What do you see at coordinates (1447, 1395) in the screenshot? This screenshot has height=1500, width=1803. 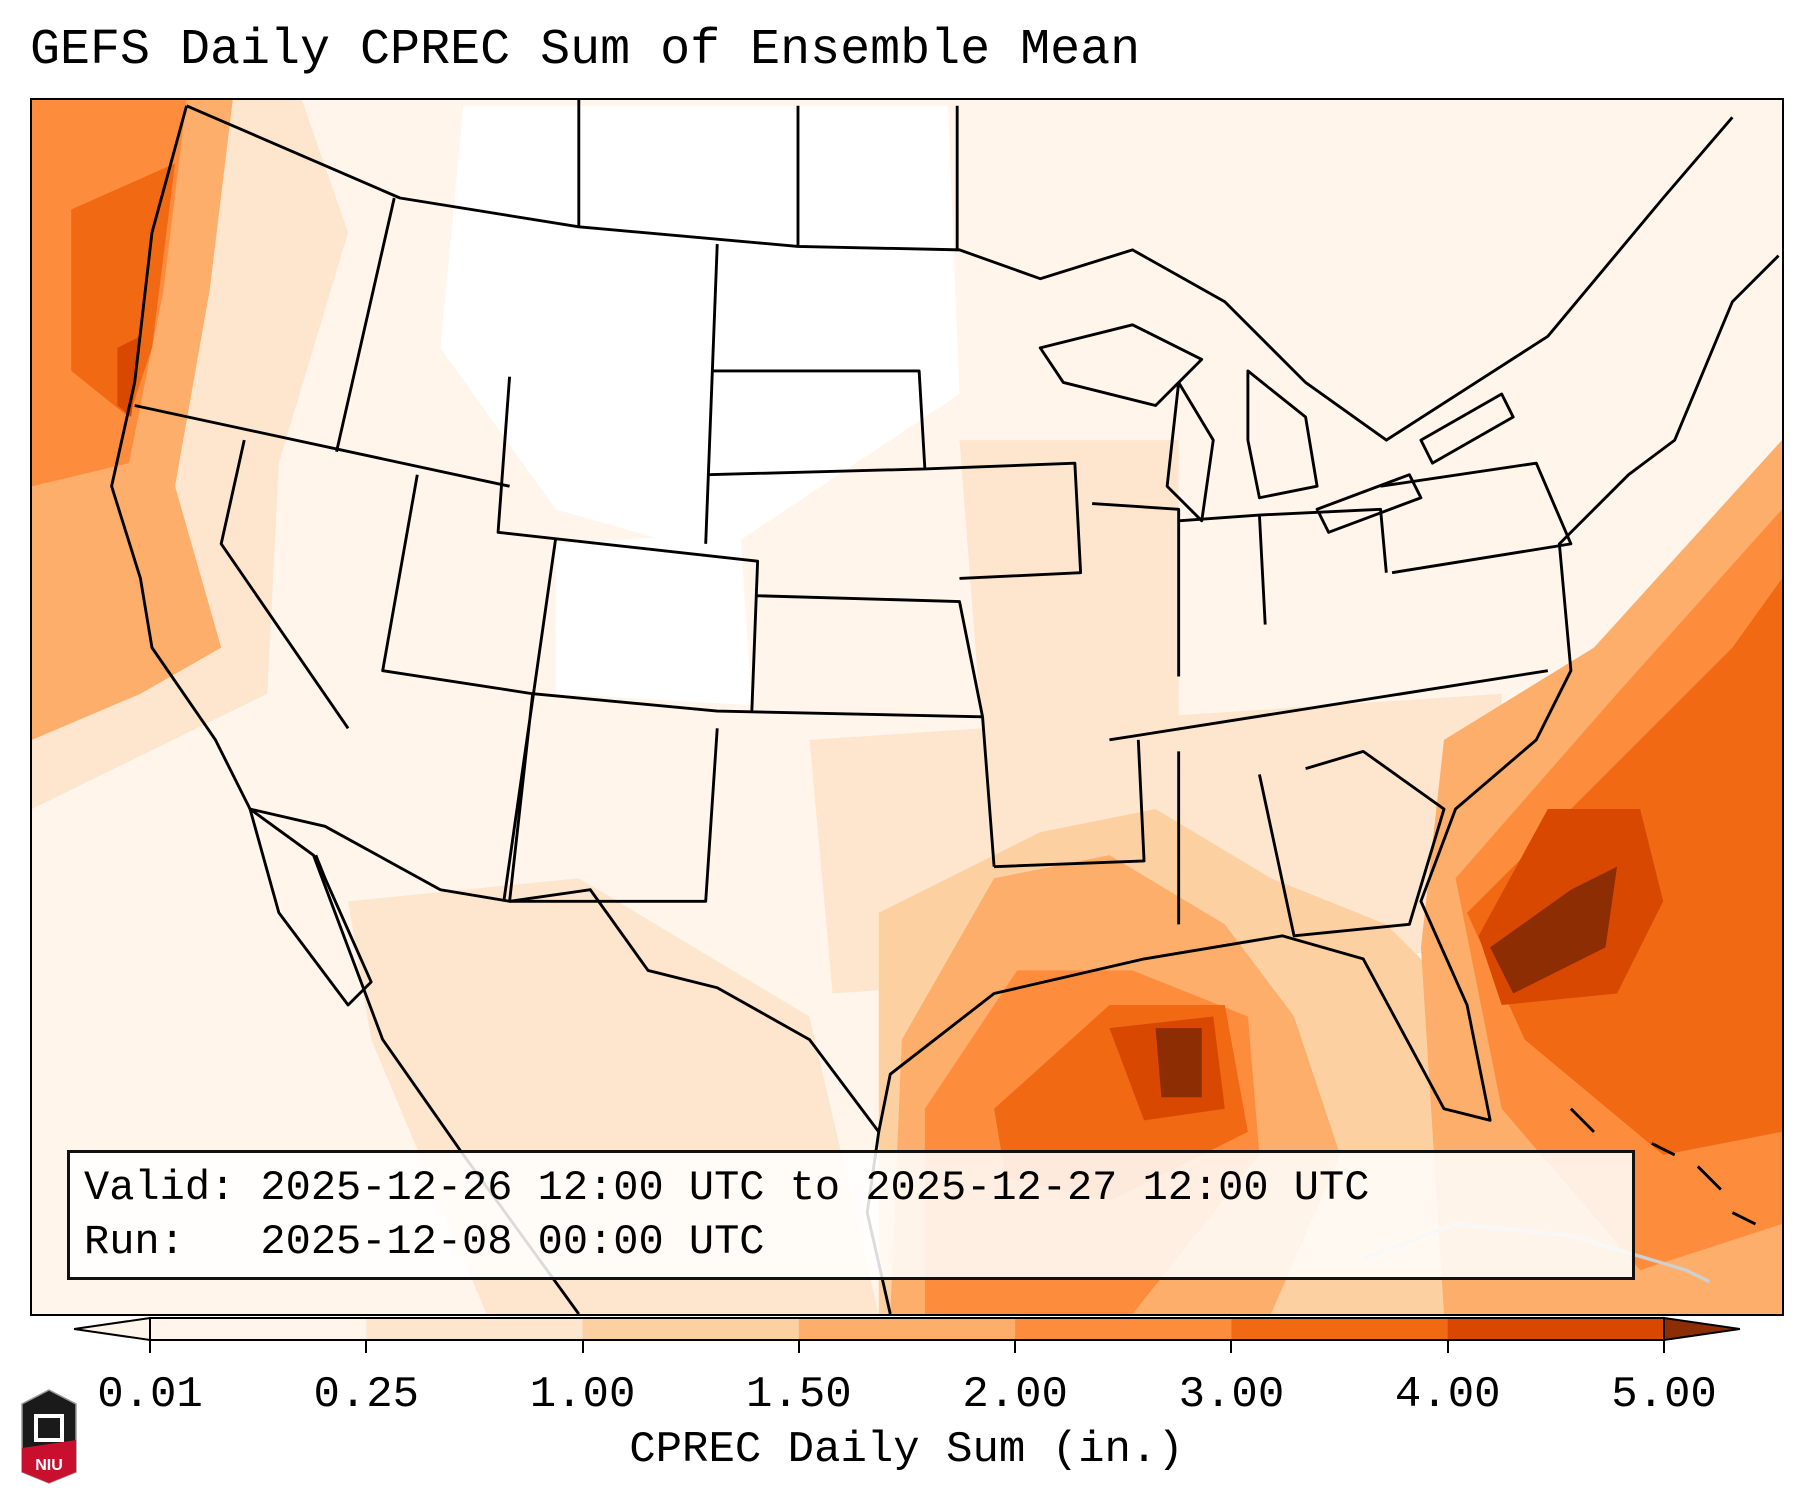 I see `colorbar-tick-label: 4.00` at bounding box center [1447, 1395].